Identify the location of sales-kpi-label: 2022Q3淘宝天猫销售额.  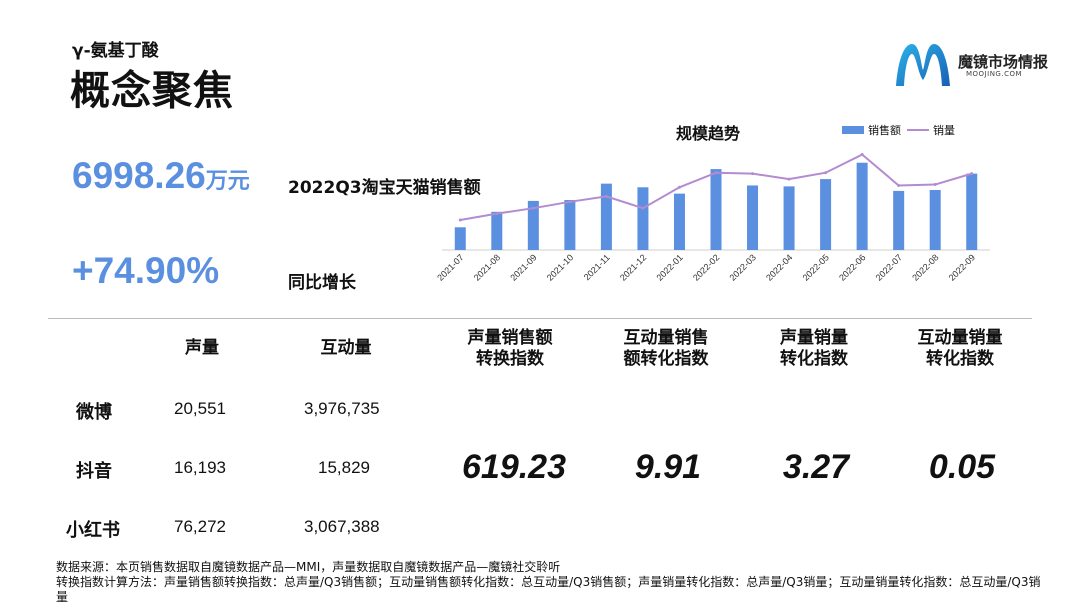
(384, 188).